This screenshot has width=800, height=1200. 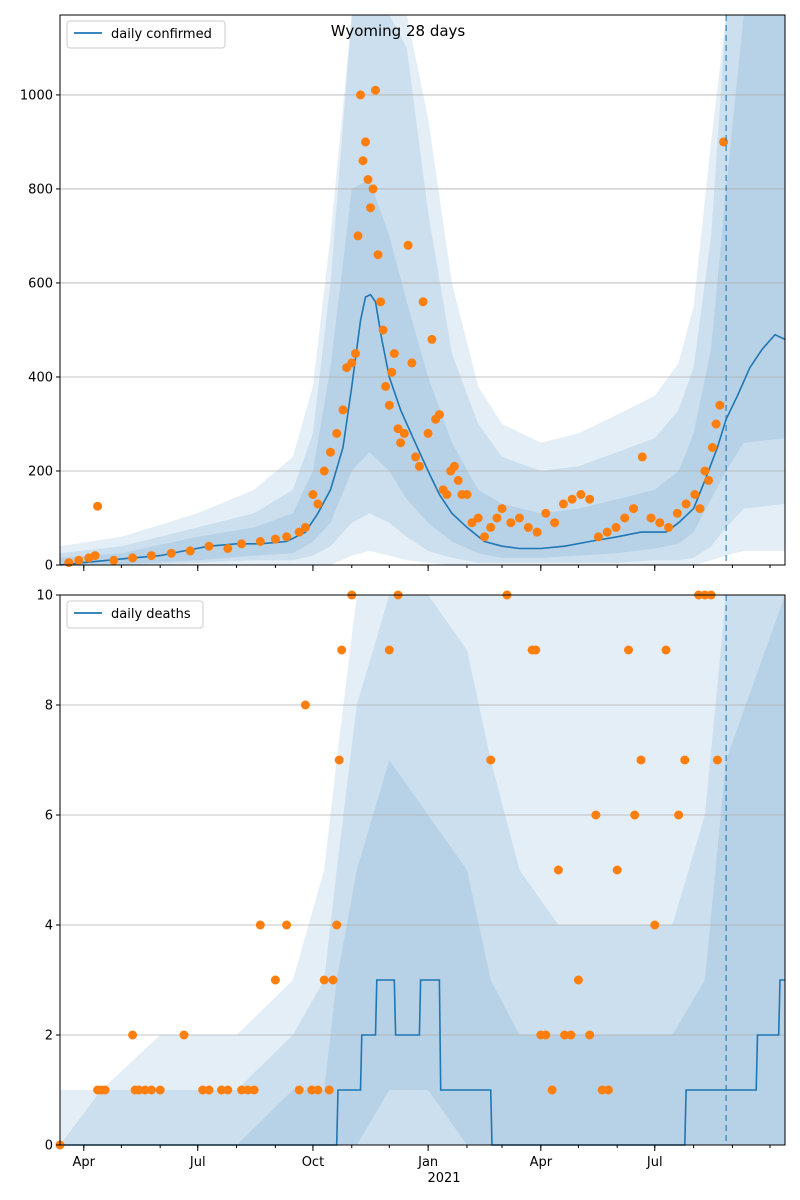 What do you see at coordinates (49, 1146) in the screenshot?
I see `deaths-y-tick-label: 0` at bounding box center [49, 1146].